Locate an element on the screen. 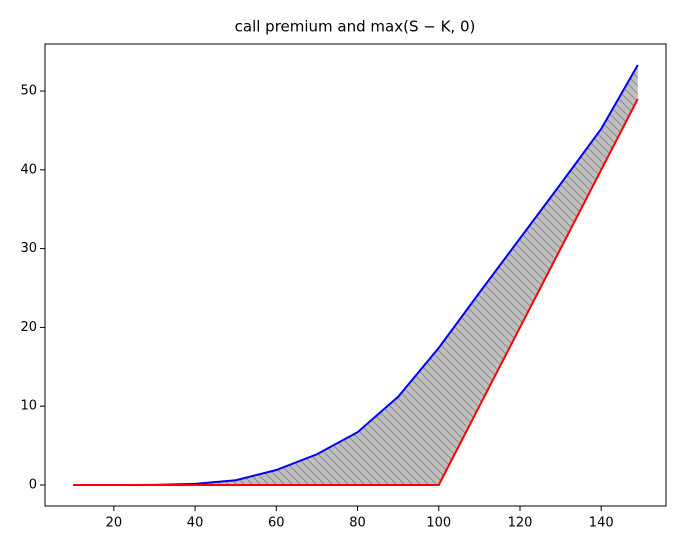 This screenshot has height=543, width=684. y-tick-label: 0 is located at coordinates (33, 485).